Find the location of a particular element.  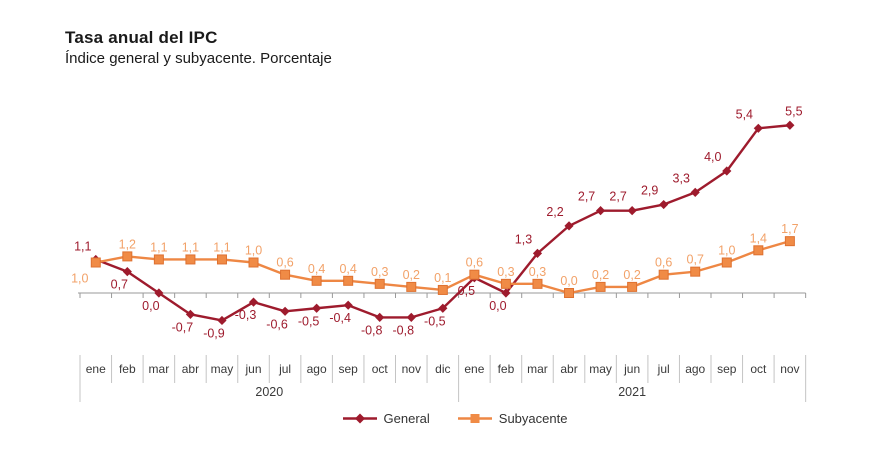

general-value-label: -0,8 is located at coordinates (372, 330).